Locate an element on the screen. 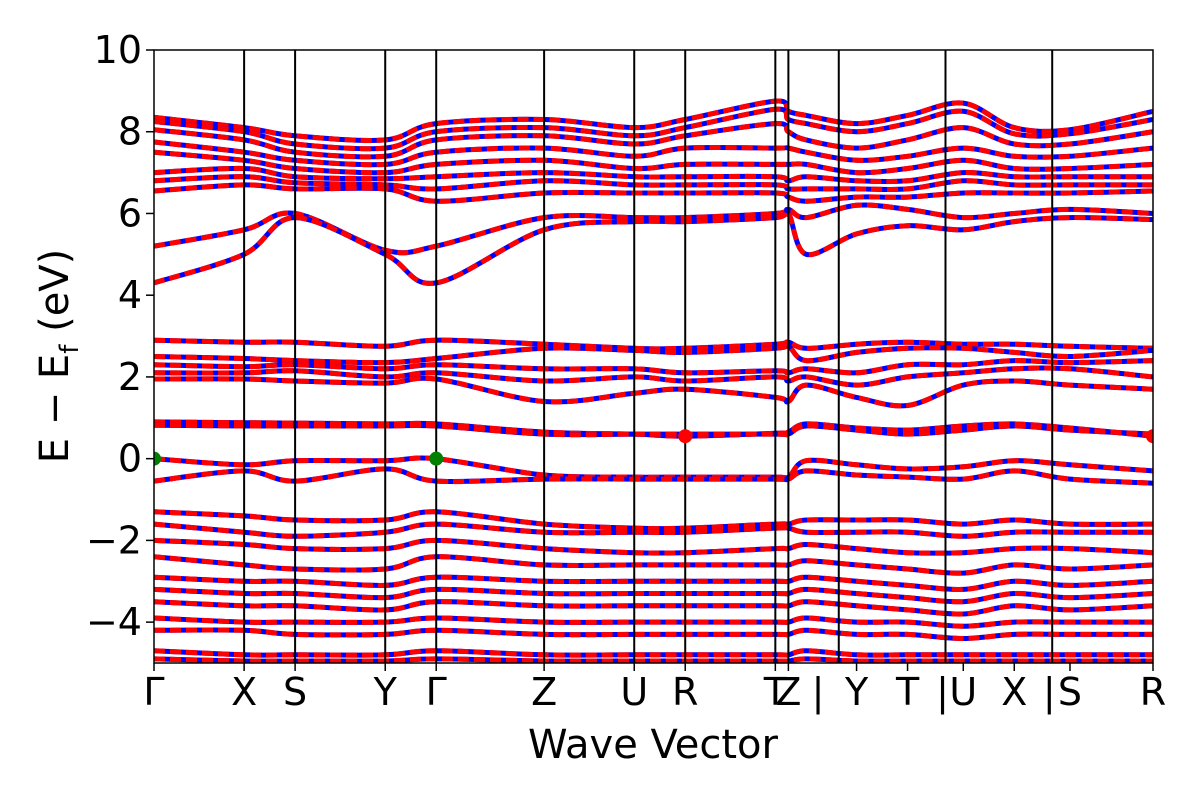  y-tick-label: 6 is located at coordinates (130, 213).